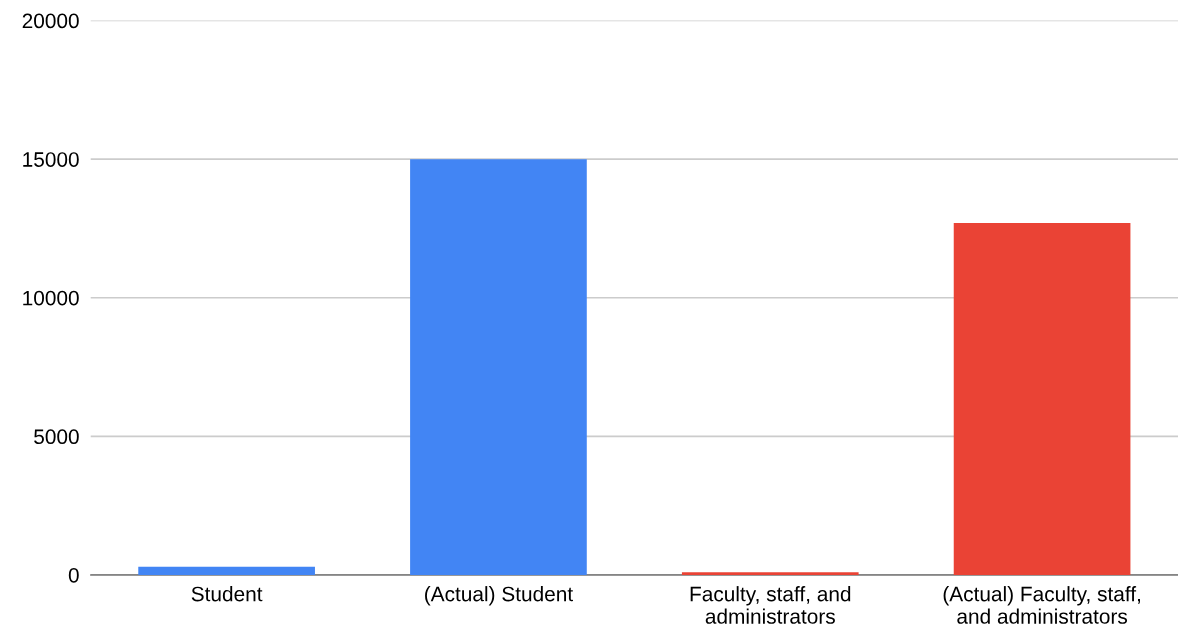 The height and width of the screenshot is (641, 1178). What do you see at coordinates (227, 594) in the screenshot?
I see `x-tick-label: Student` at bounding box center [227, 594].